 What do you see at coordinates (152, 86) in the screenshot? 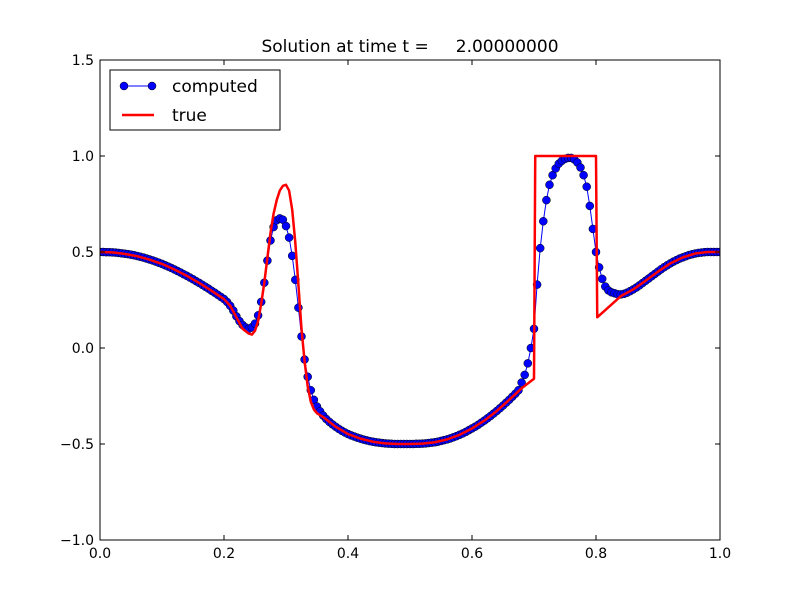
I see `legend-computed-marker-right` at bounding box center [152, 86].